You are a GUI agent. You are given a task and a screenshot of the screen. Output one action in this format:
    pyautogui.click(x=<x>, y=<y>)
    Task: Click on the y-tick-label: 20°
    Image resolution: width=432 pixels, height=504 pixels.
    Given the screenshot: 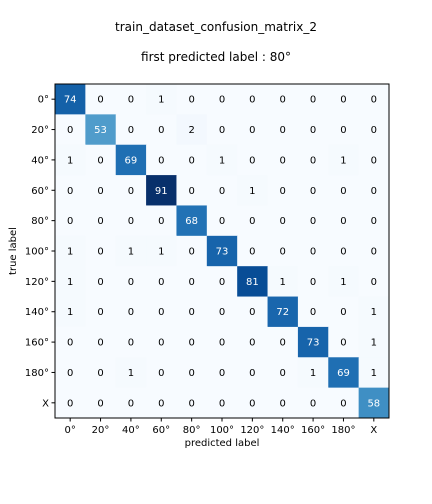 What is the action you would take?
    pyautogui.click(x=40, y=130)
    